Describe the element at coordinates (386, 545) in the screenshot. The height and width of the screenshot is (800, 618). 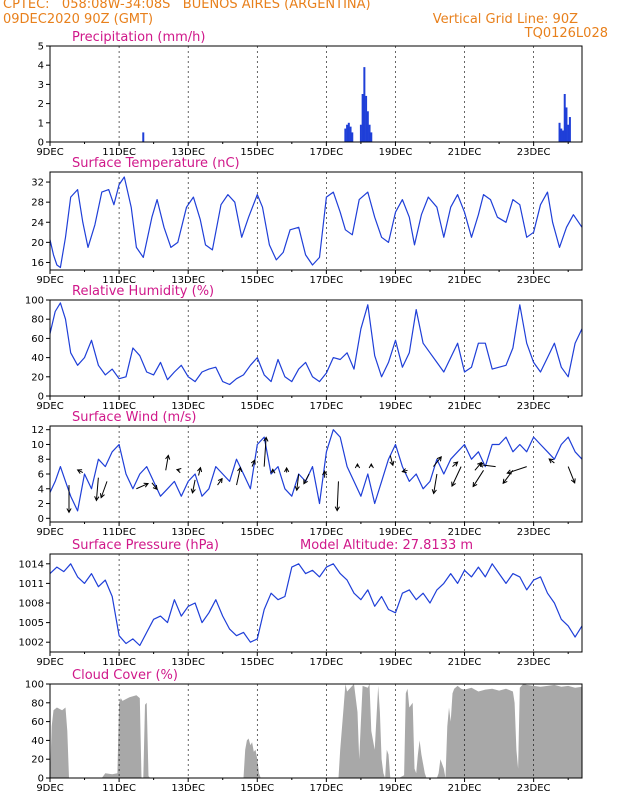
I see `pressure-annotation: Model Altitude: 27.8133 m` at that location.